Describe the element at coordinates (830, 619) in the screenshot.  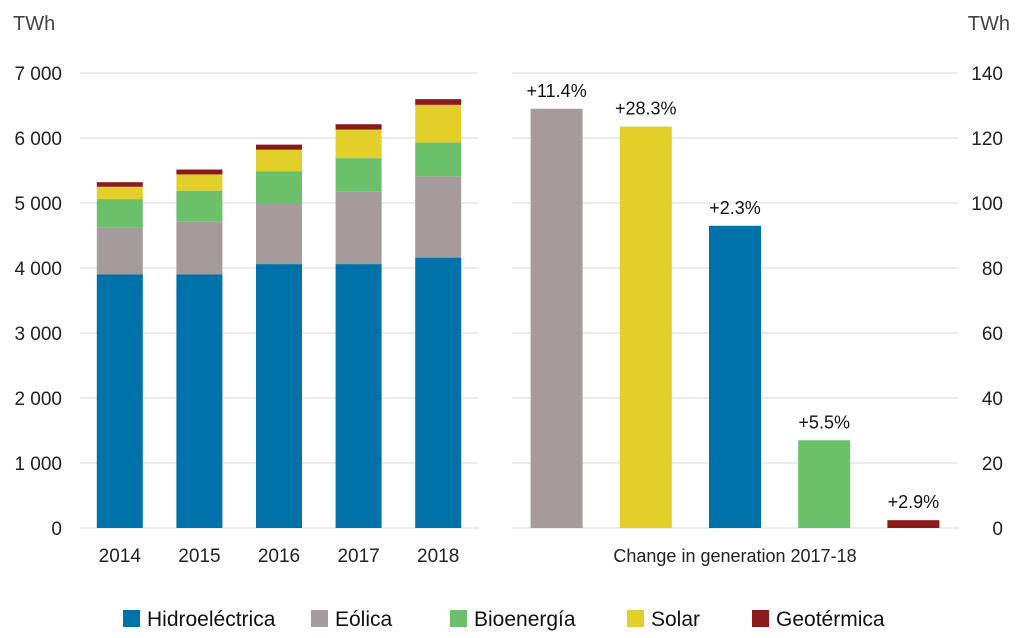
I see `legend-label-4: Geotérmica` at that location.